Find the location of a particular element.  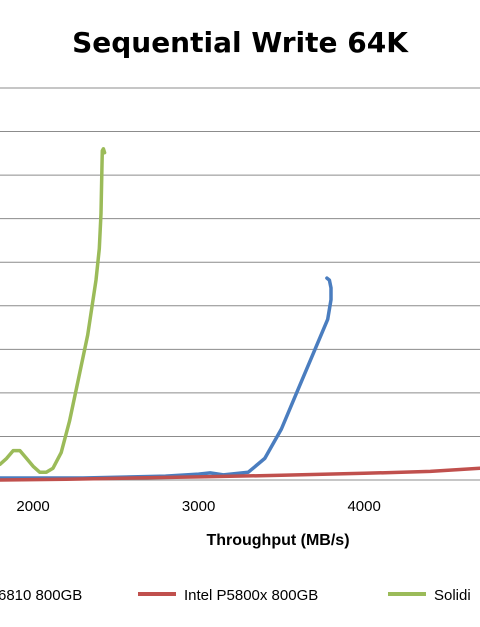

x-tick-label: 2000 is located at coordinates (32, 506).